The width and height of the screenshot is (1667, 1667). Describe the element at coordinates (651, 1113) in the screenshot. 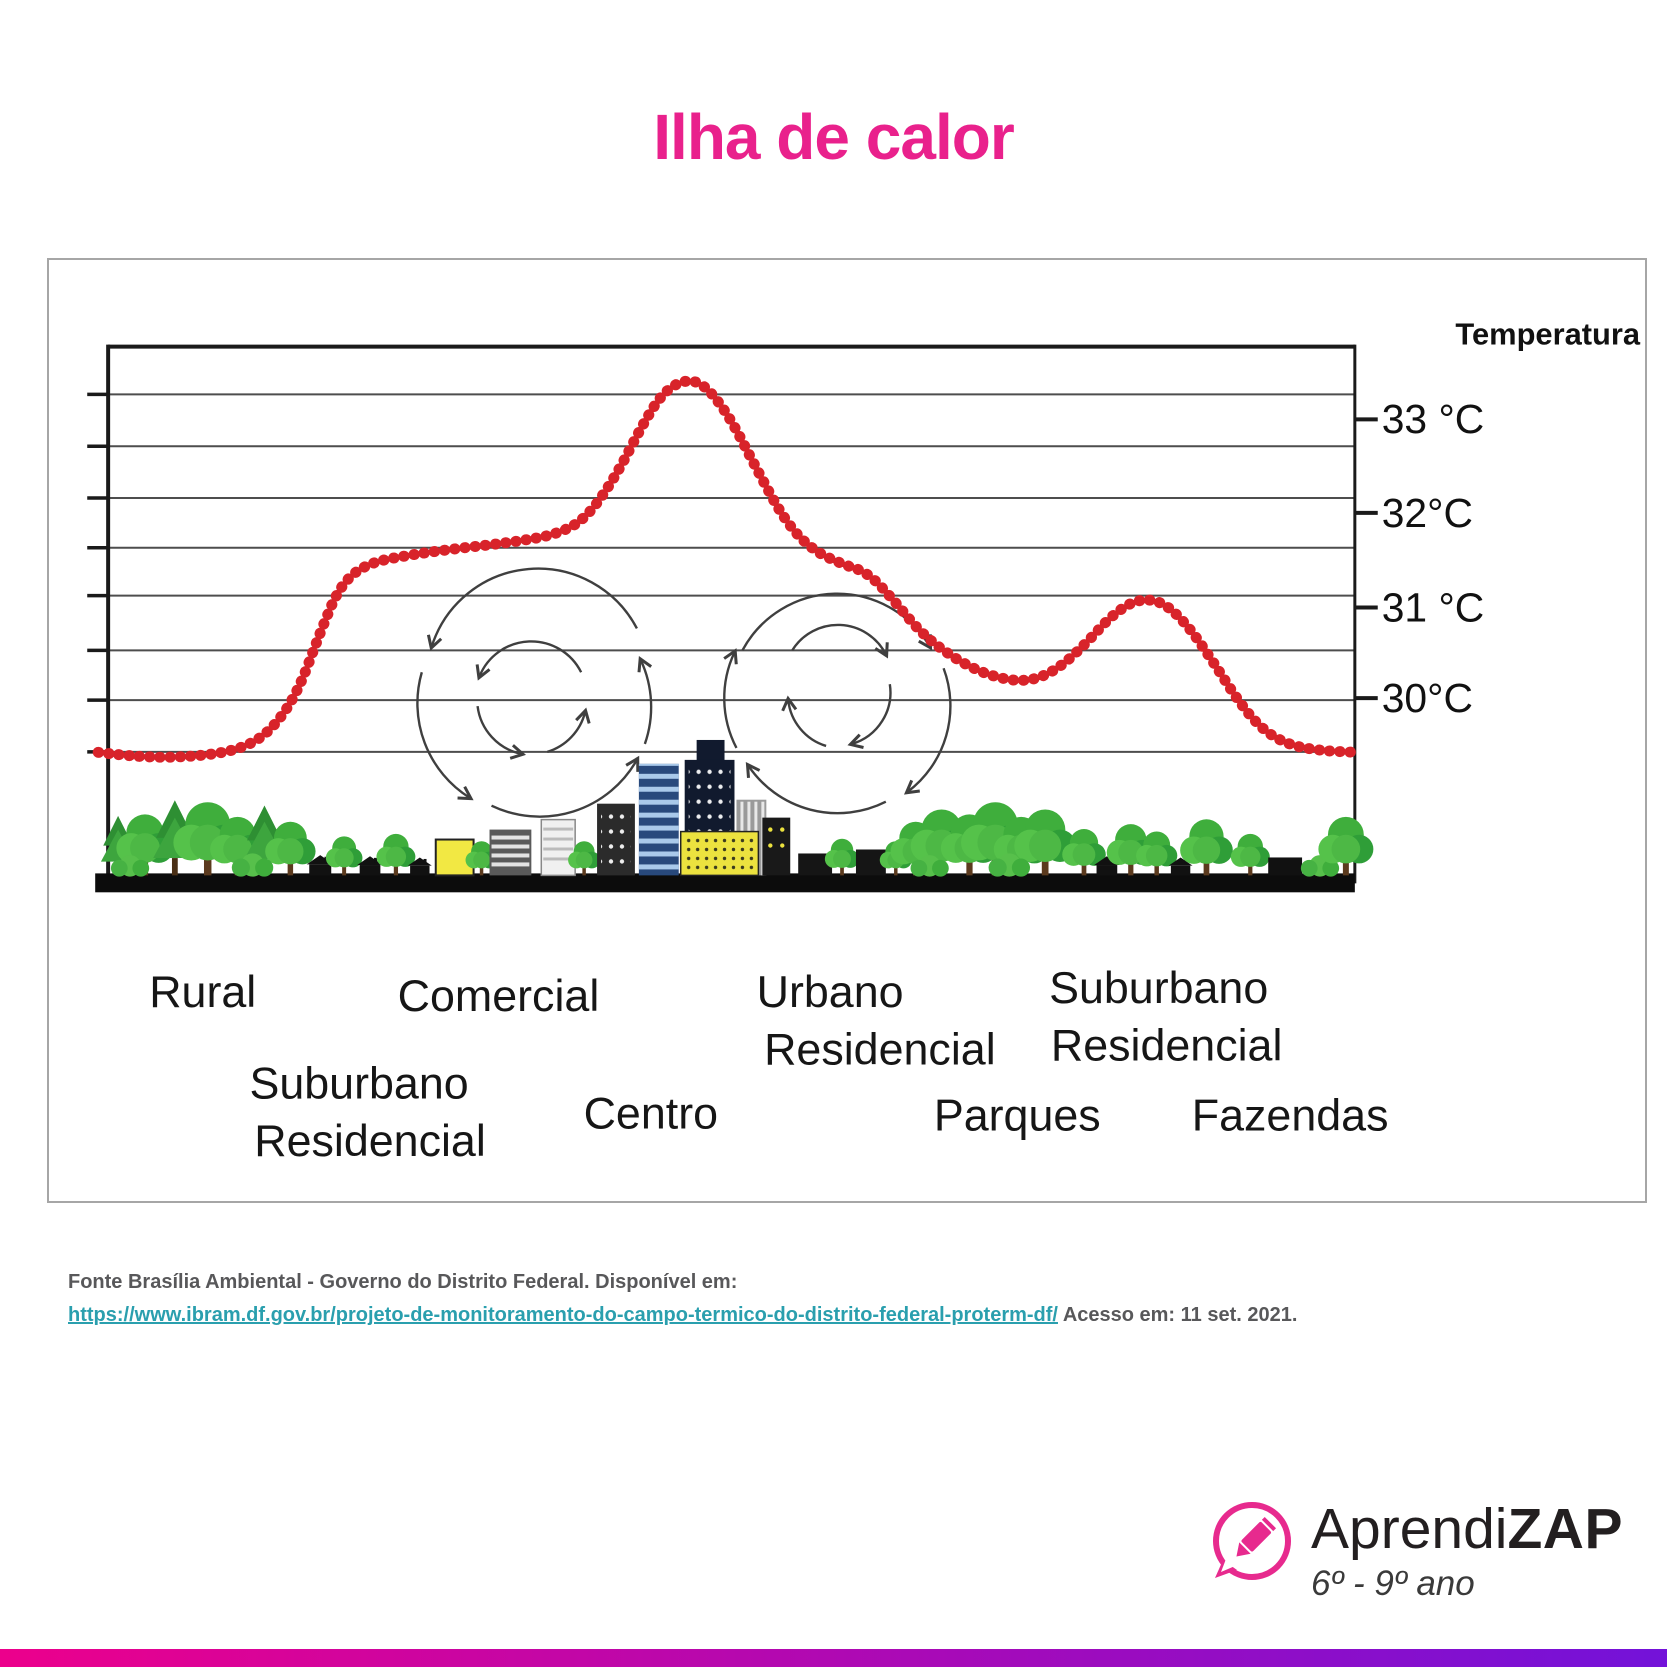

I see `zone-label-centro: Centro` at that location.